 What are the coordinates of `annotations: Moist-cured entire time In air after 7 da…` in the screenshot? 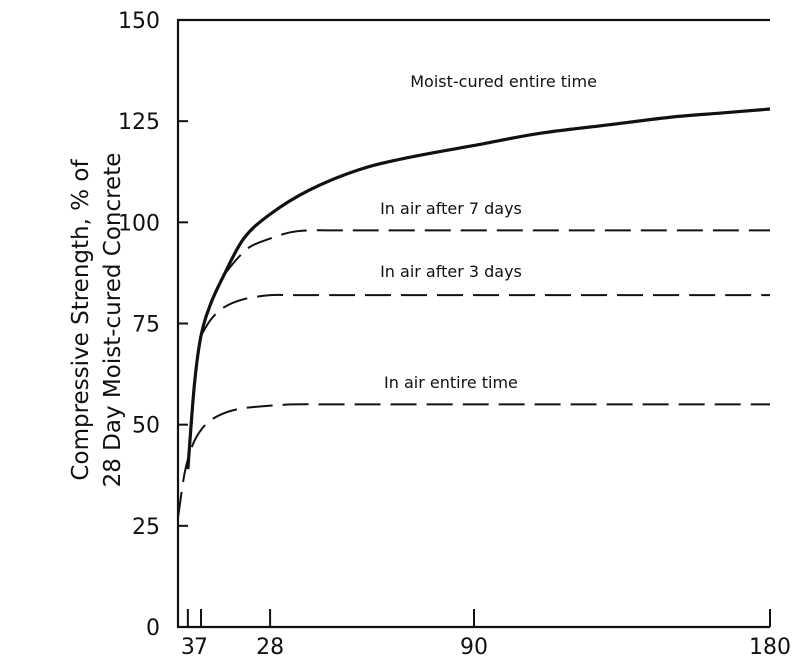 It's located at (488, 232).